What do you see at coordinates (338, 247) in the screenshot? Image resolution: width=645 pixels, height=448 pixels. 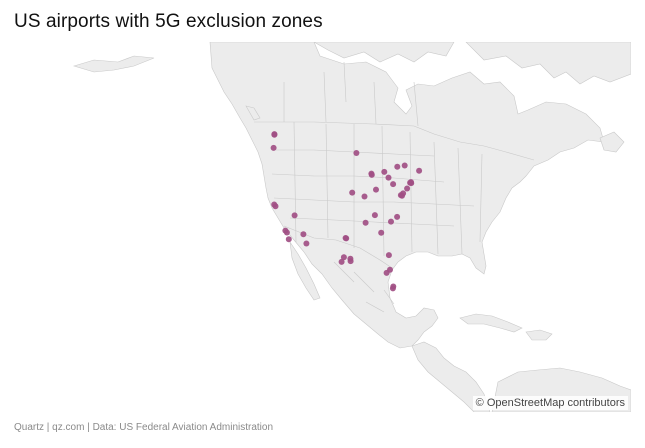 I see `border-us-mexico` at bounding box center [338, 247].